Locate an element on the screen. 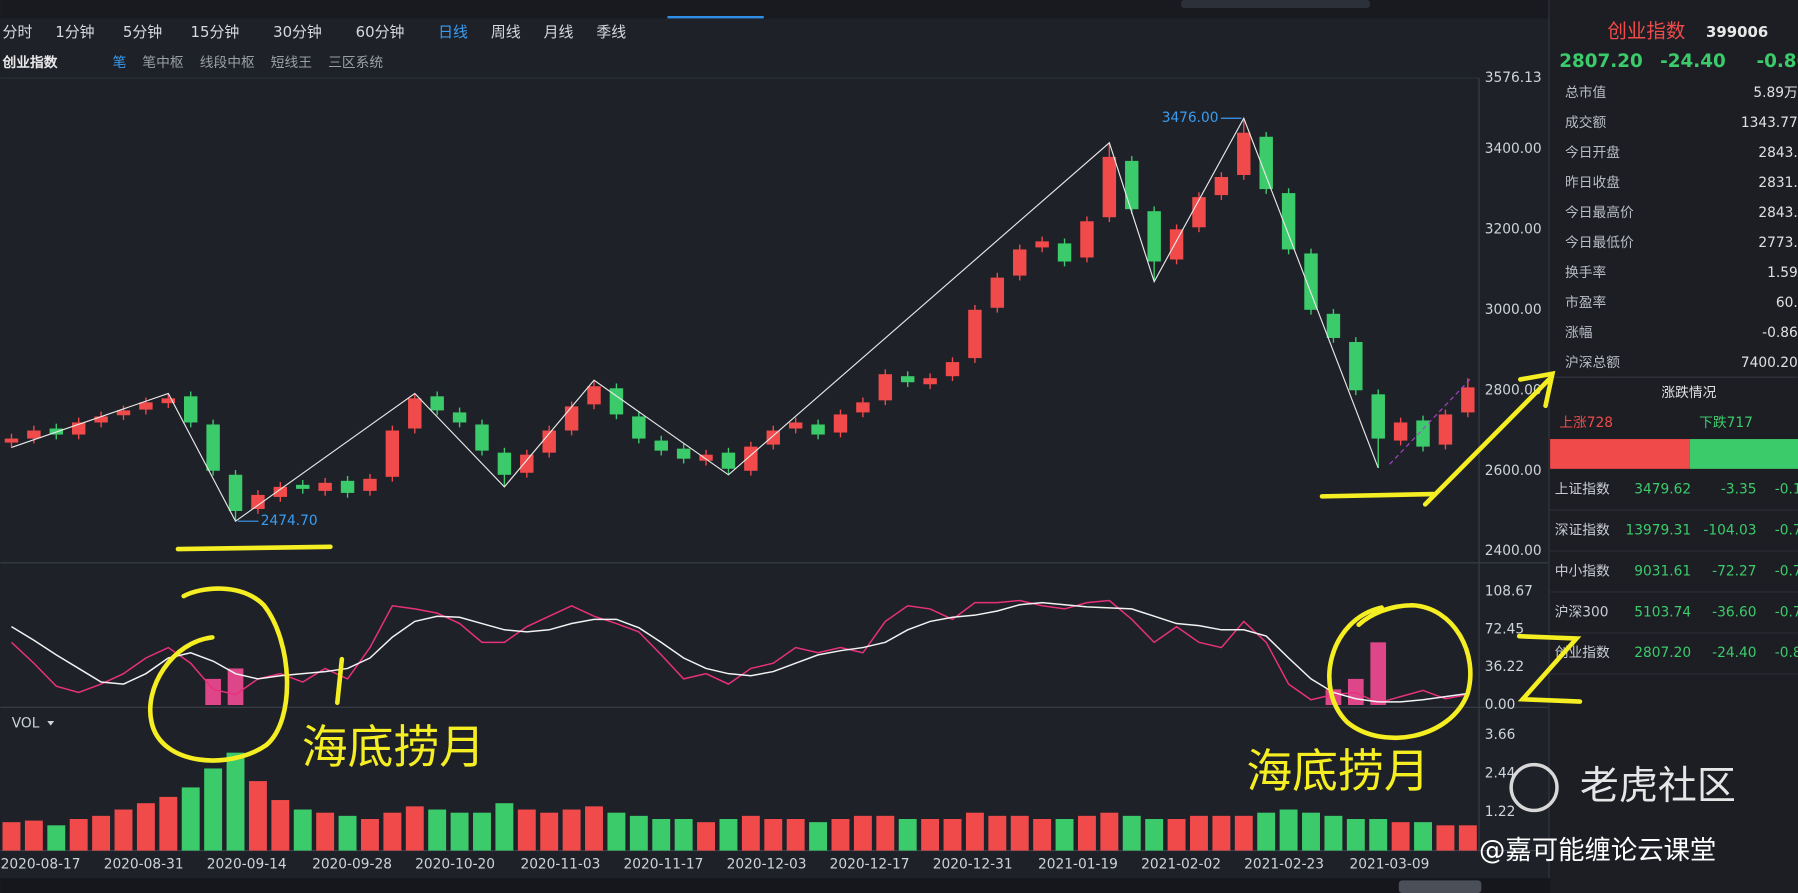  period-tab: 30分钟 is located at coordinates (297, 32).